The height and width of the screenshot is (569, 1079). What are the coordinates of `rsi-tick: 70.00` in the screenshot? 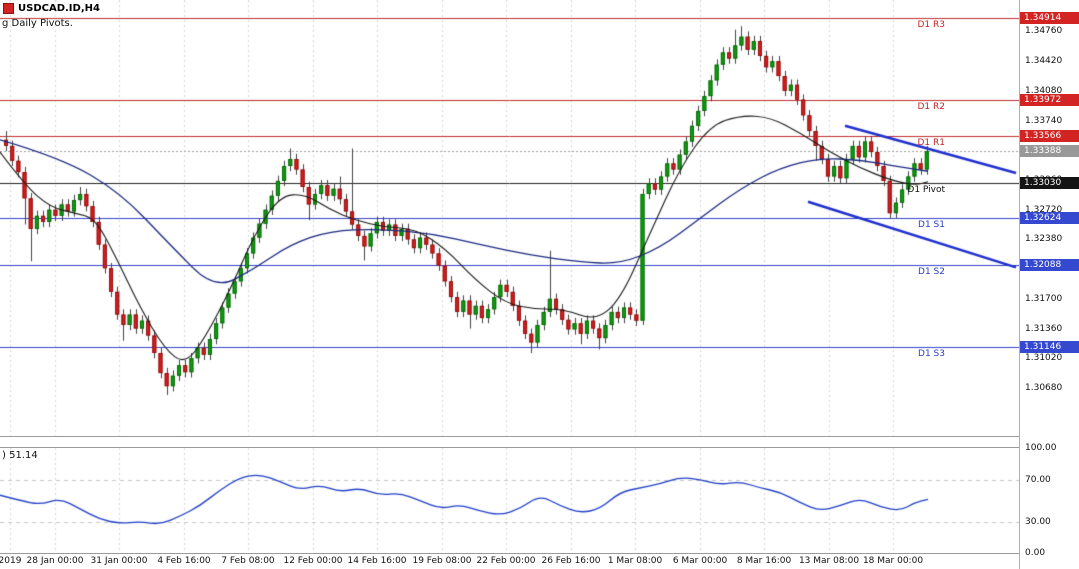 It's located at (1038, 479).